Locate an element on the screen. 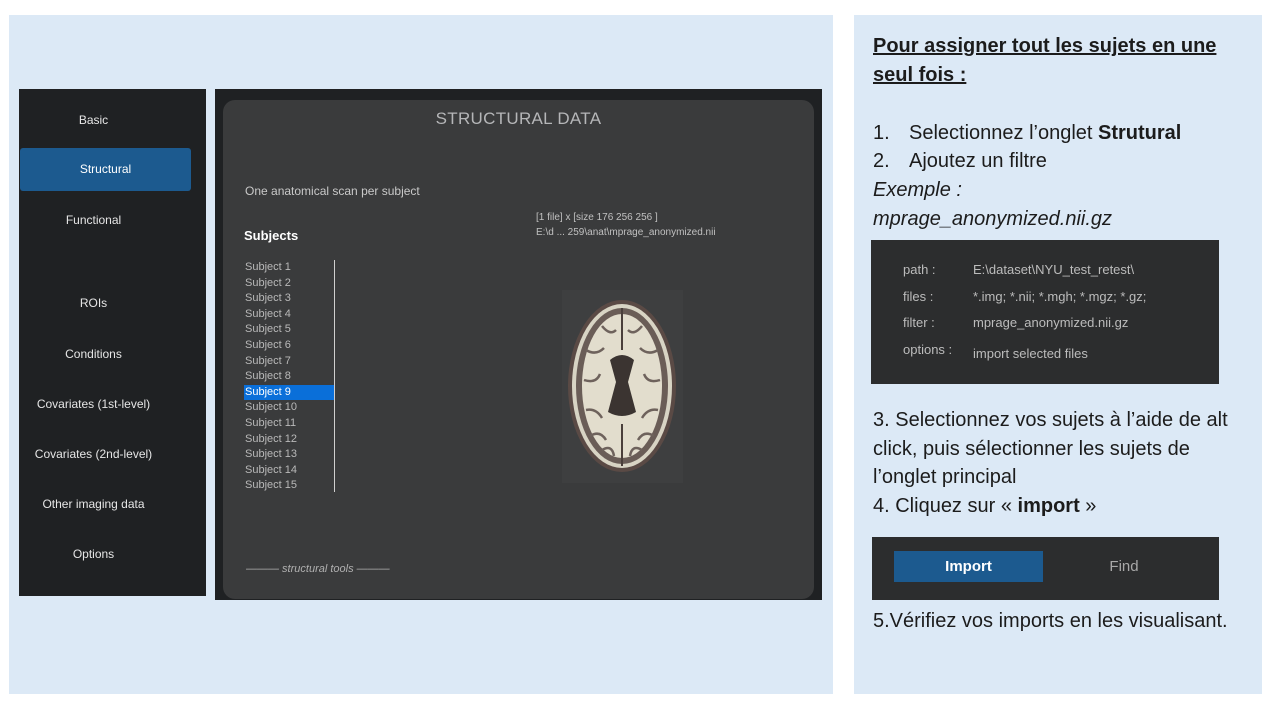  import-button: Import is located at coordinates (968, 566).